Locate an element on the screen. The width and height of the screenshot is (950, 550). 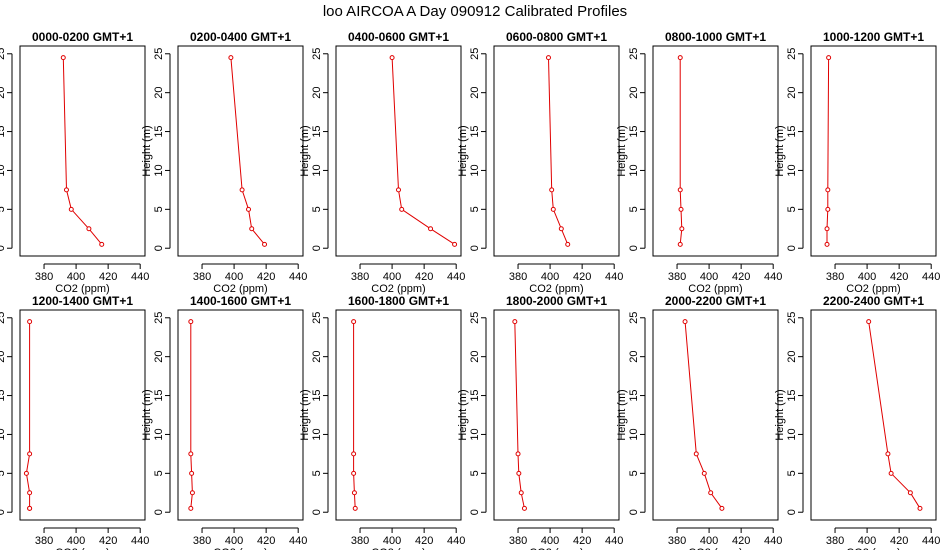
panel-title: 1000-1200 GMT+1 is located at coordinates (873, 37).